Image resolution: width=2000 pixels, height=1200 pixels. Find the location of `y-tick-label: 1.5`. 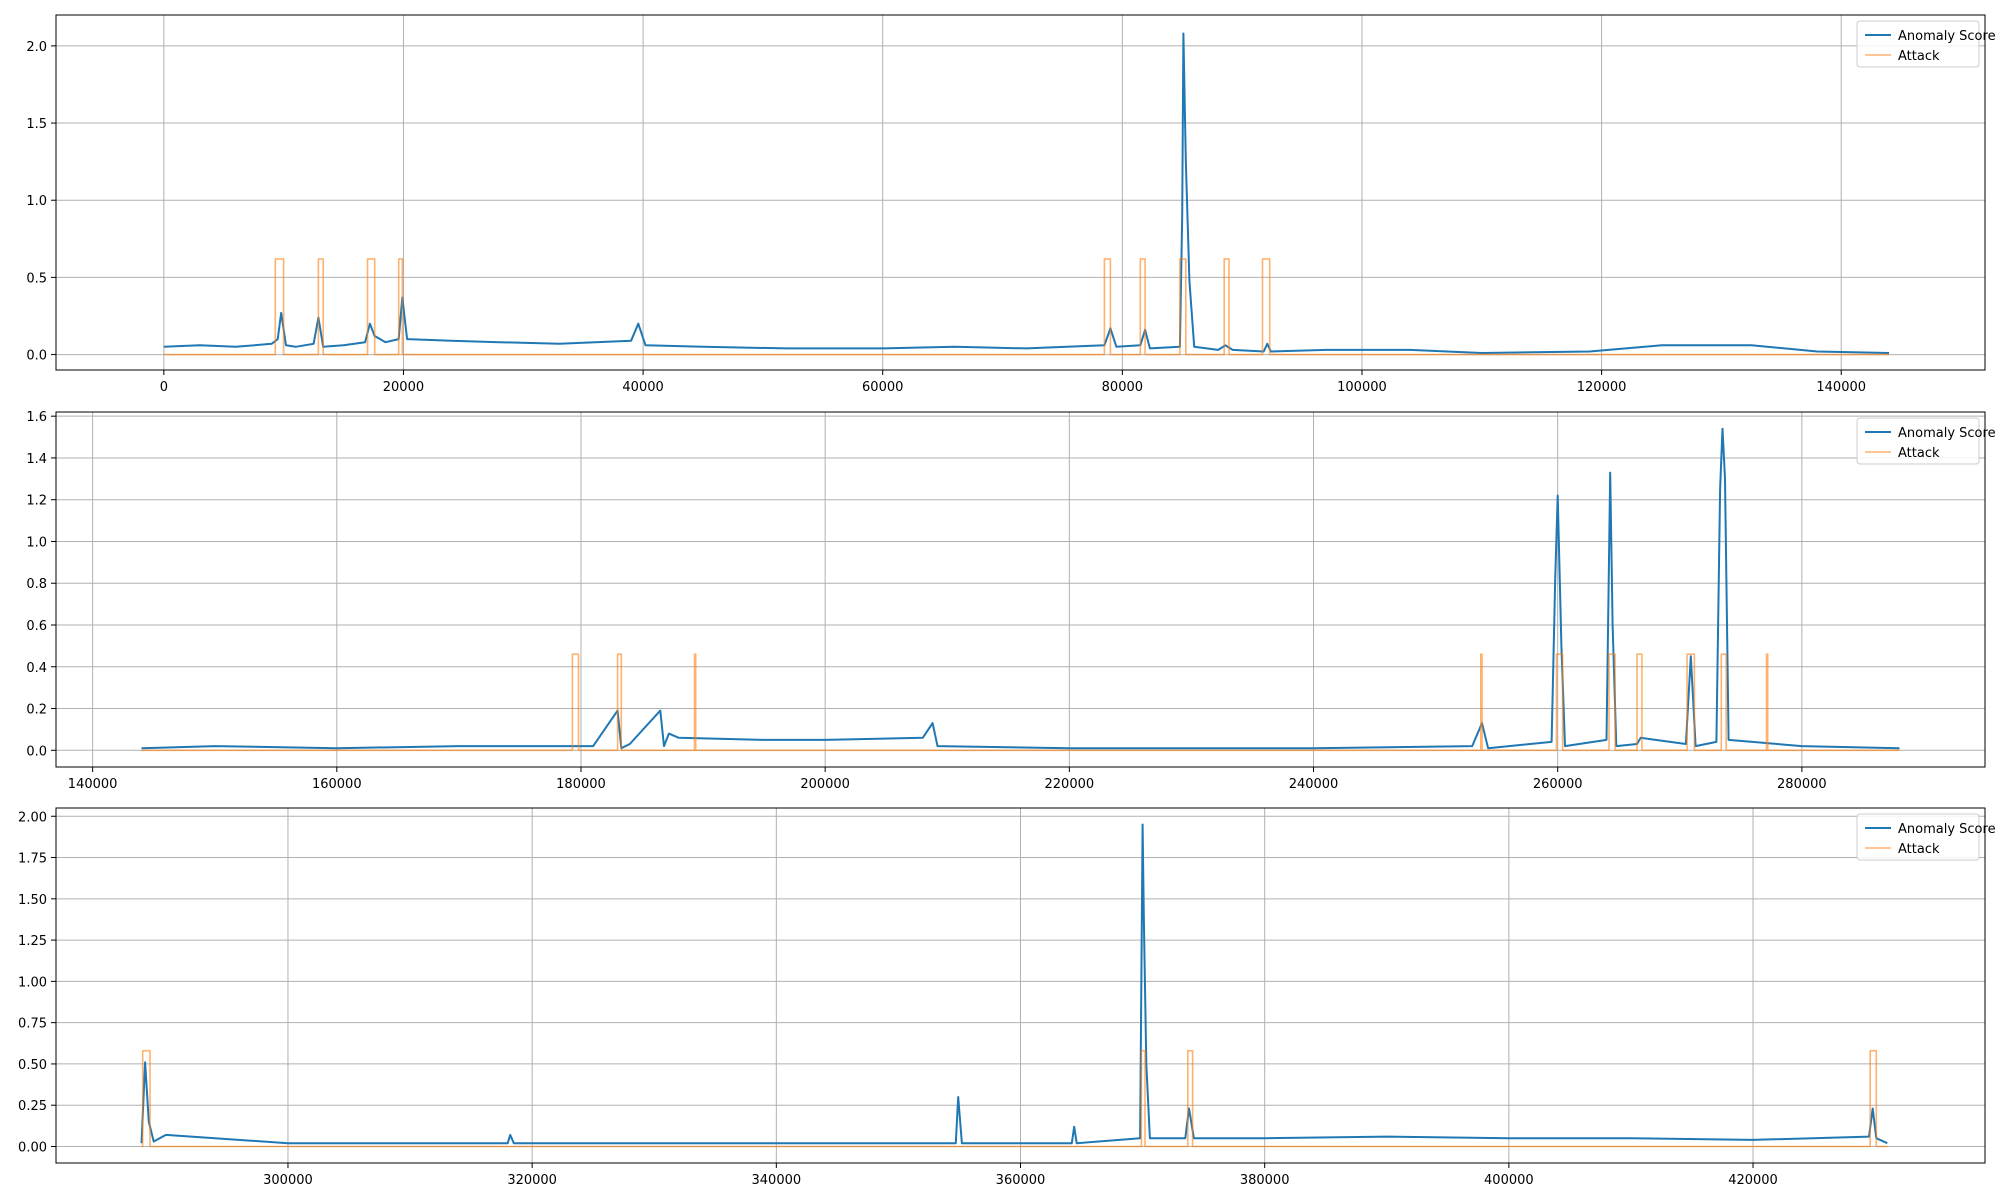

y-tick-label: 1.5 is located at coordinates (36, 124).